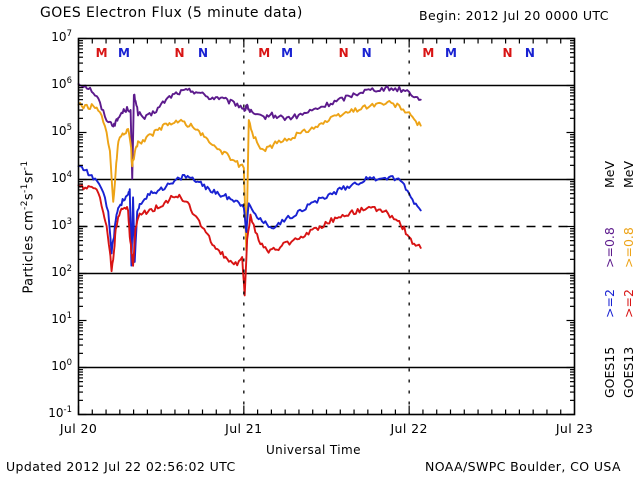 This screenshot has width=640, height=480. Describe the element at coordinates (514, 15) in the screenshot. I see `begin-time-label: Begin: 2012 Jul 20 0000 UTC` at that location.